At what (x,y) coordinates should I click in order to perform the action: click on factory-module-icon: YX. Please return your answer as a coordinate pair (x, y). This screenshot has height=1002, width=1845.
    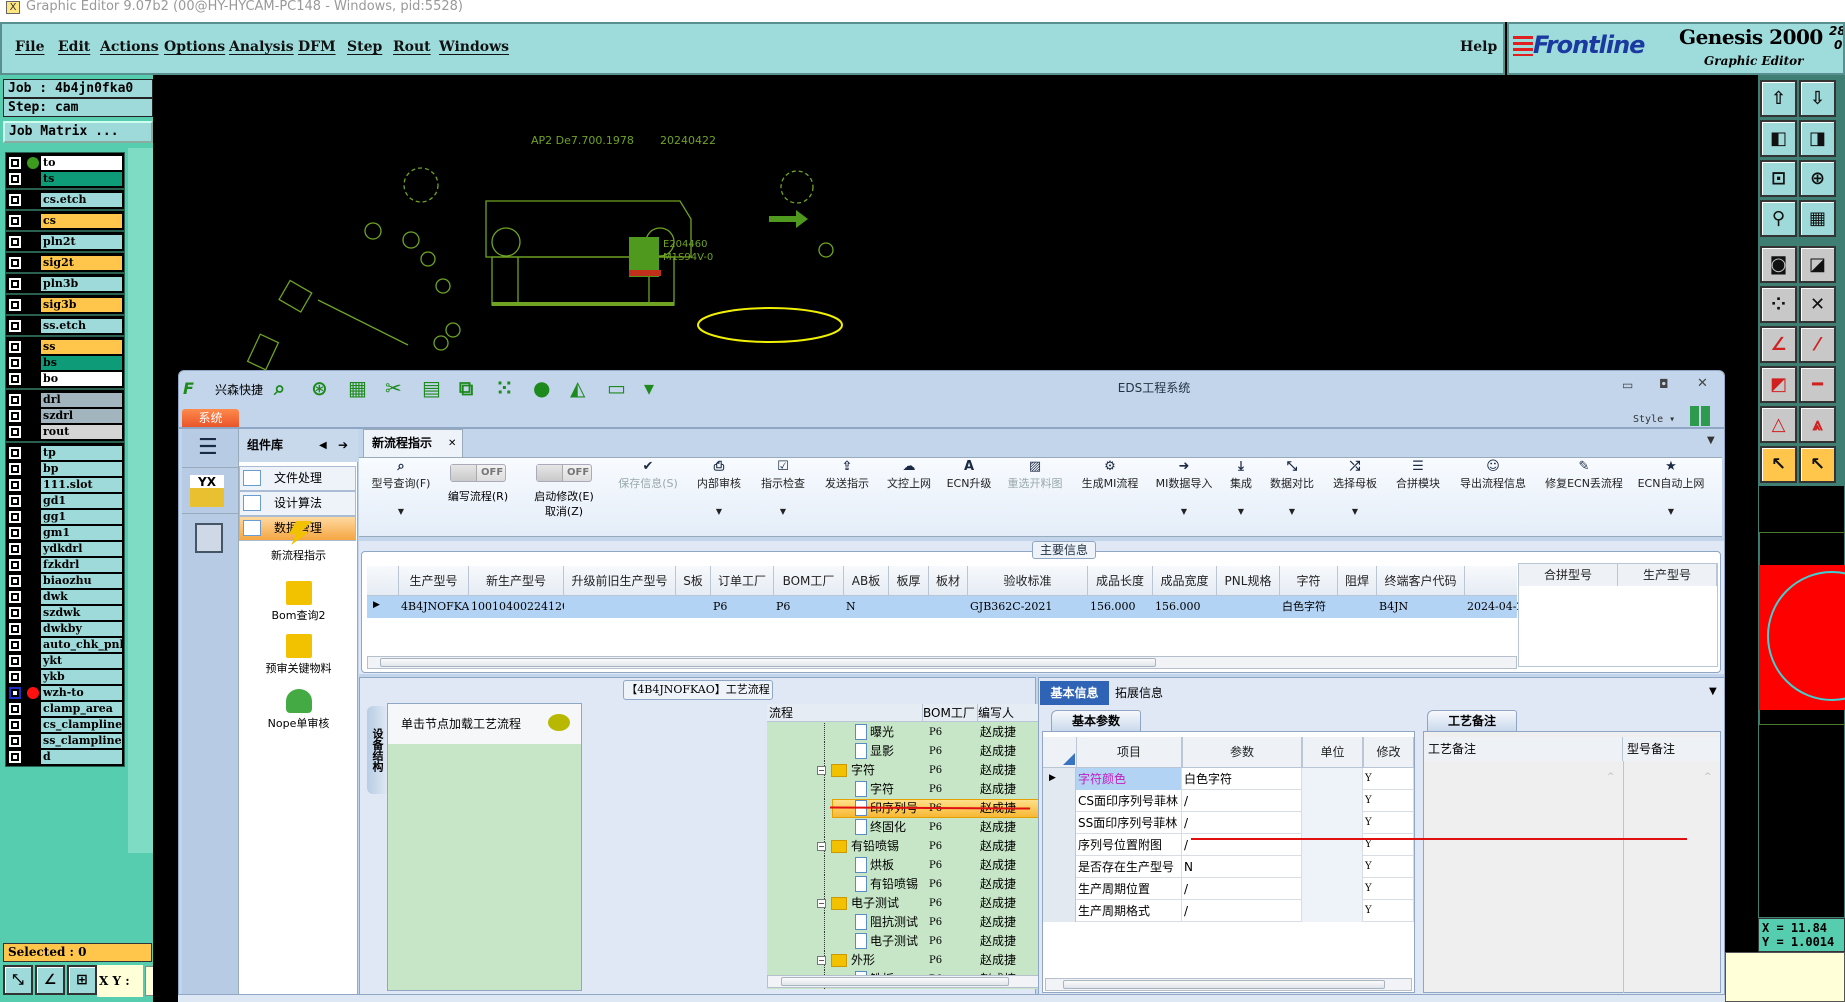
    Looking at the image, I should click on (207, 491).